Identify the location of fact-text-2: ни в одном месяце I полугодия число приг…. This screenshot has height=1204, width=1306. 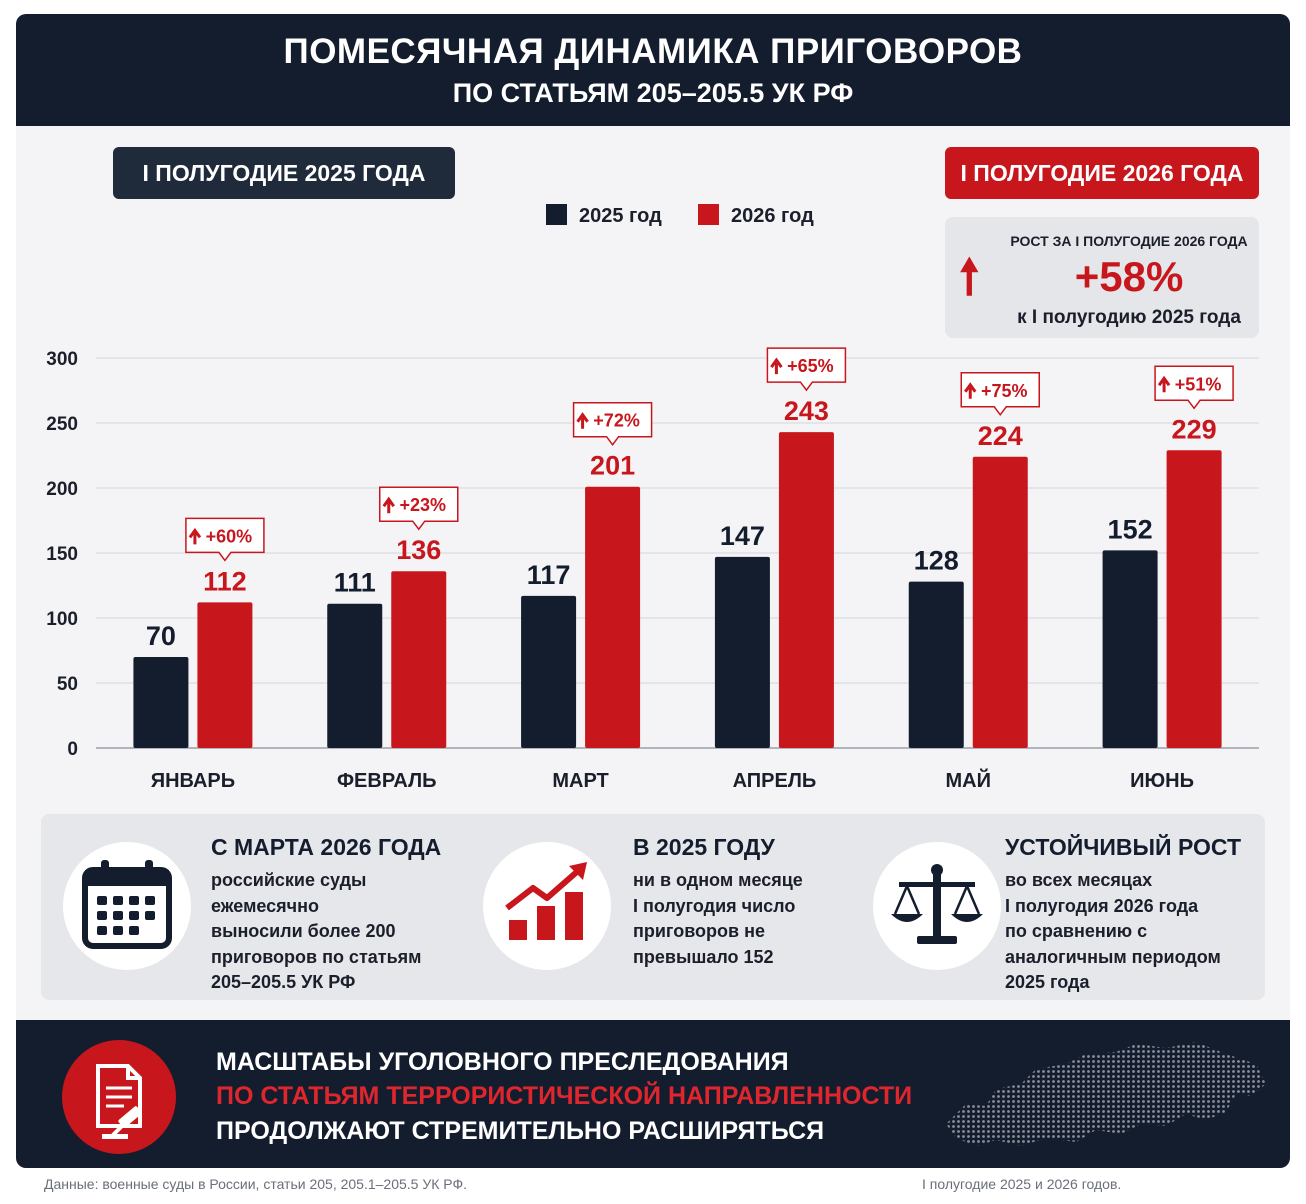
(718, 919).